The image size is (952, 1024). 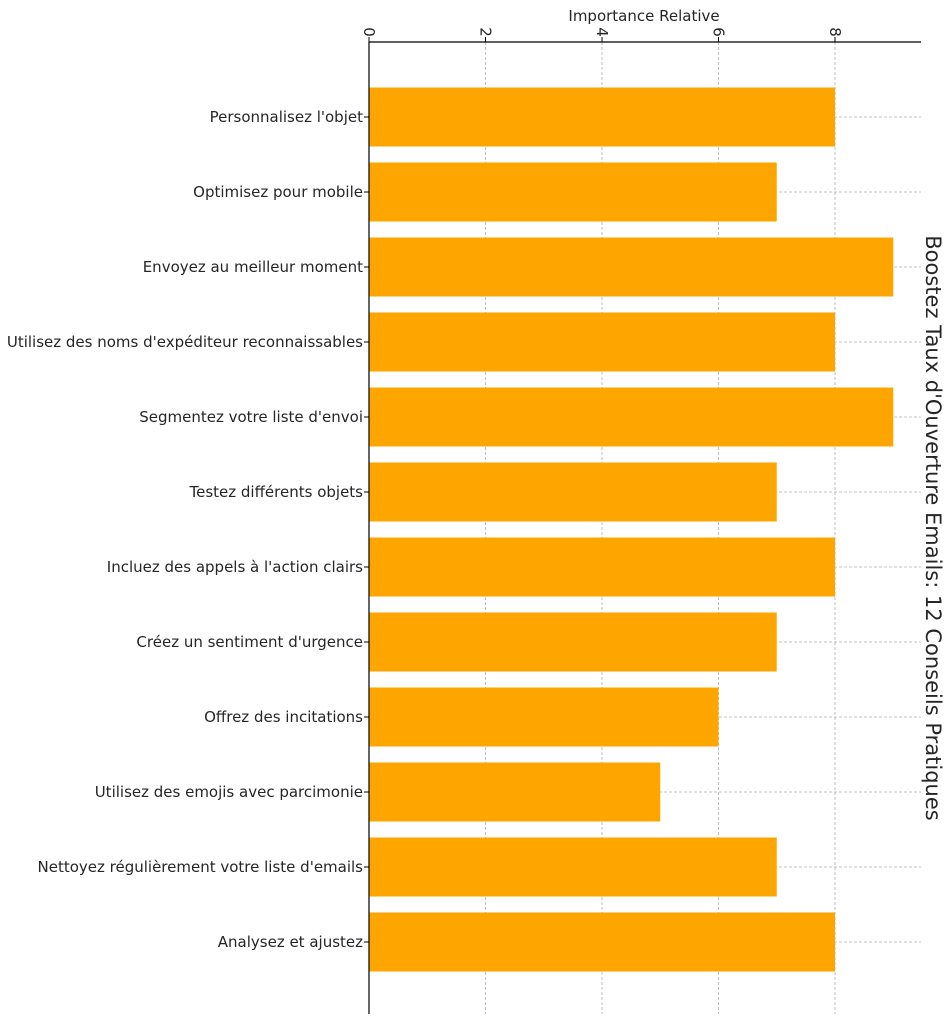 What do you see at coordinates (283, 717) in the screenshot?
I see `category-label: Offrez des incitations` at bounding box center [283, 717].